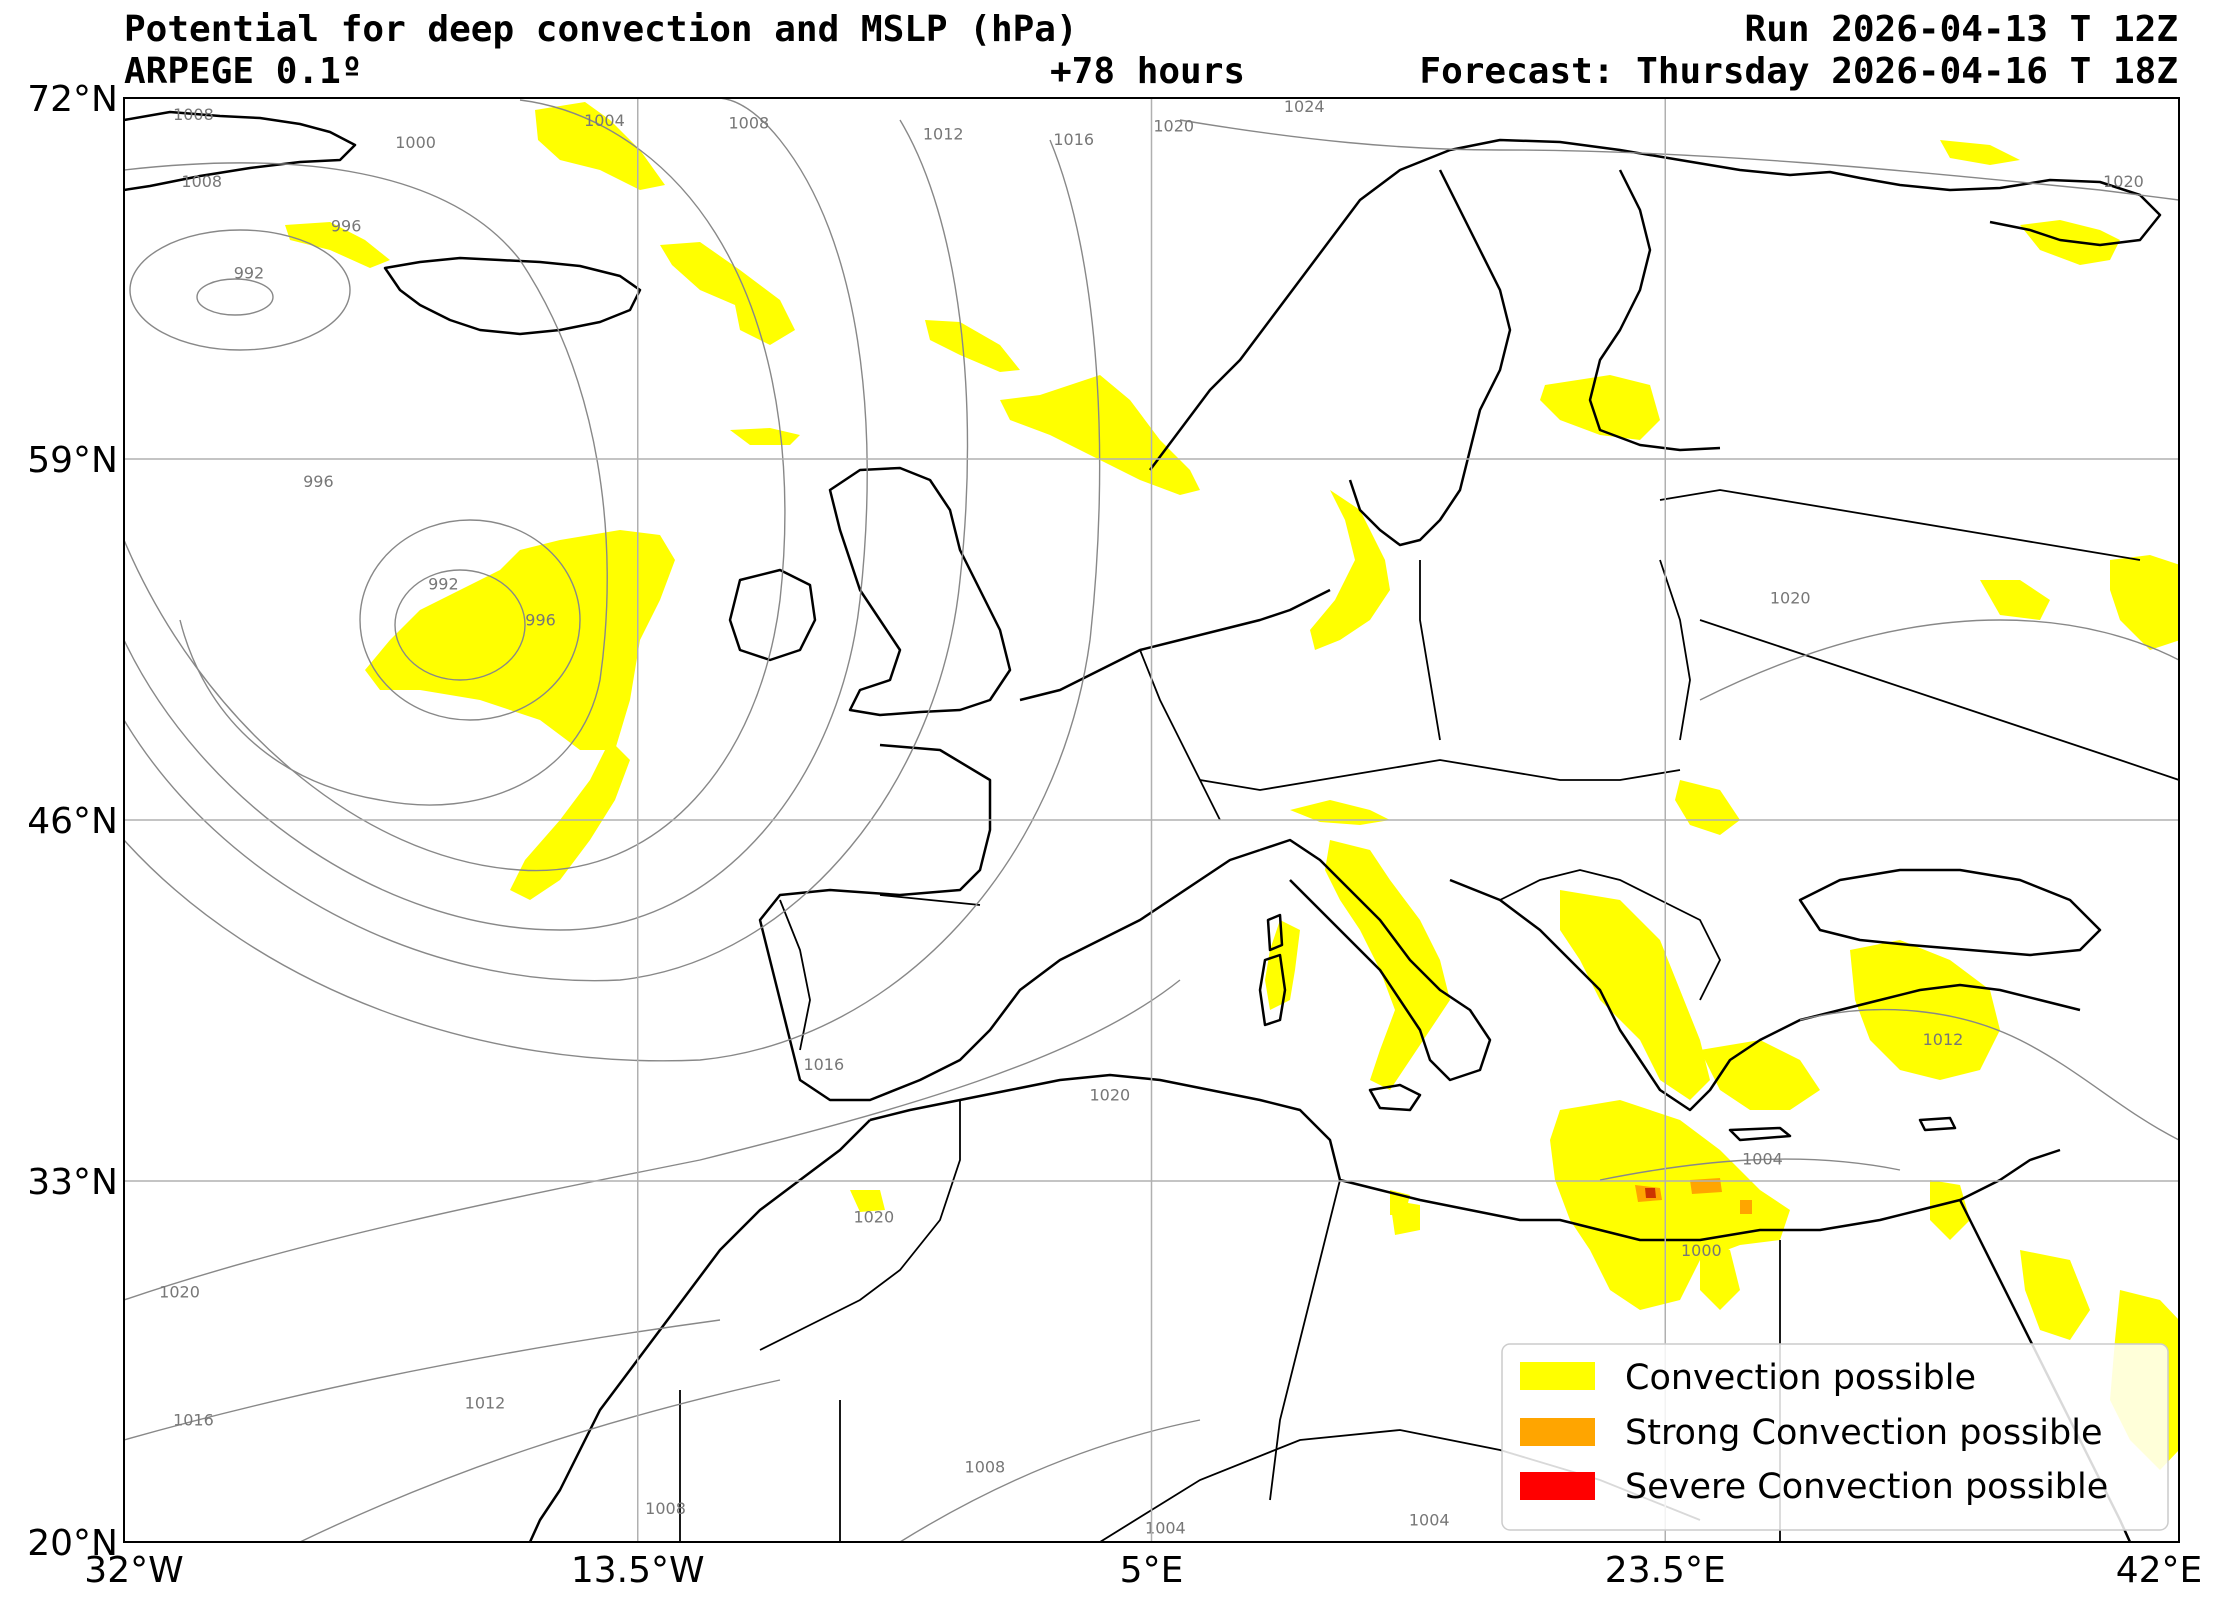  Describe the element at coordinates (795, 975) in the screenshot. I see `border-spain-portugal` at that location.